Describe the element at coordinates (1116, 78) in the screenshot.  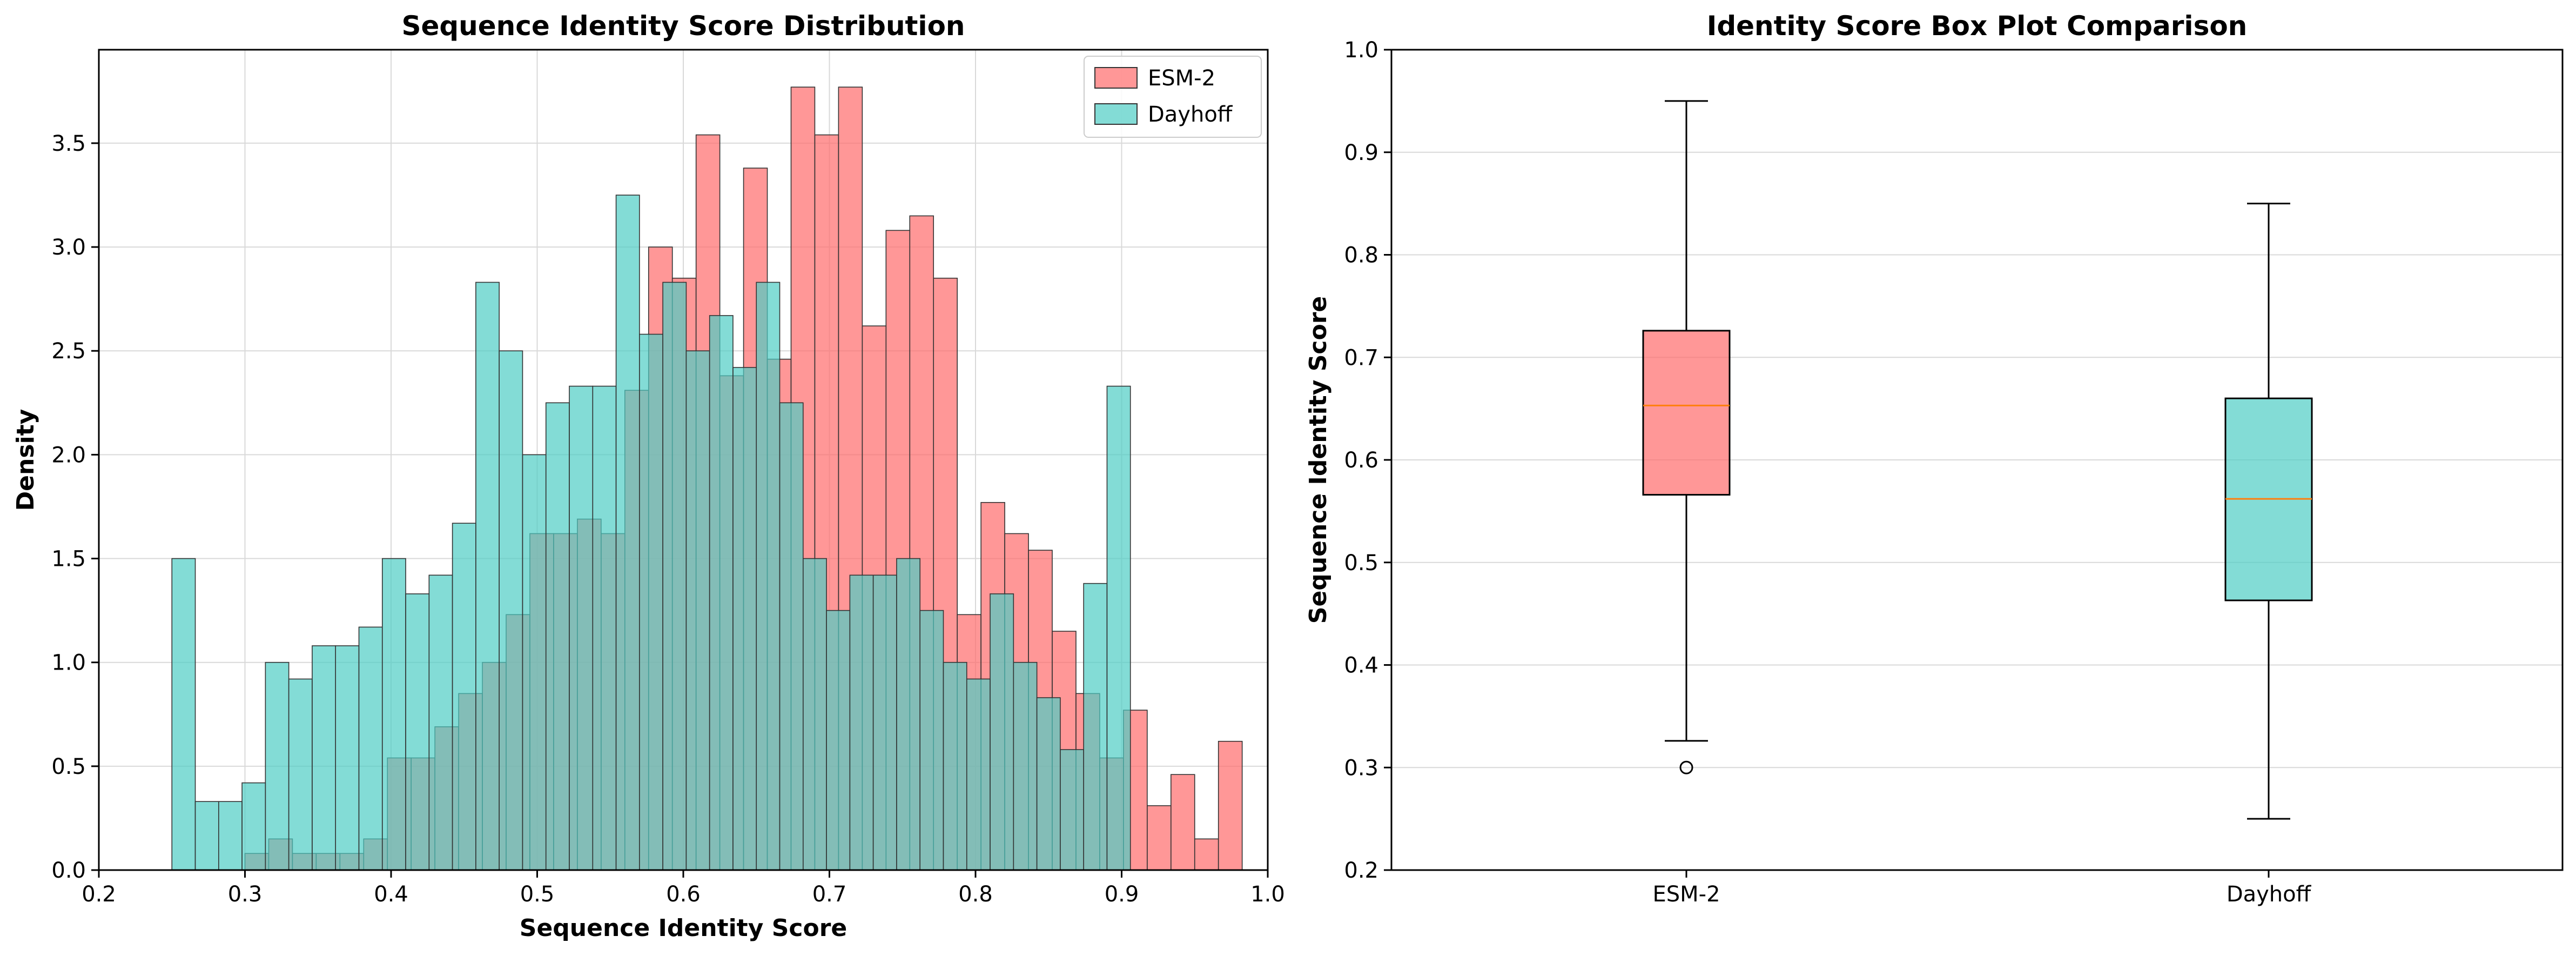
I see `legend-swatch-esm2` at that location.